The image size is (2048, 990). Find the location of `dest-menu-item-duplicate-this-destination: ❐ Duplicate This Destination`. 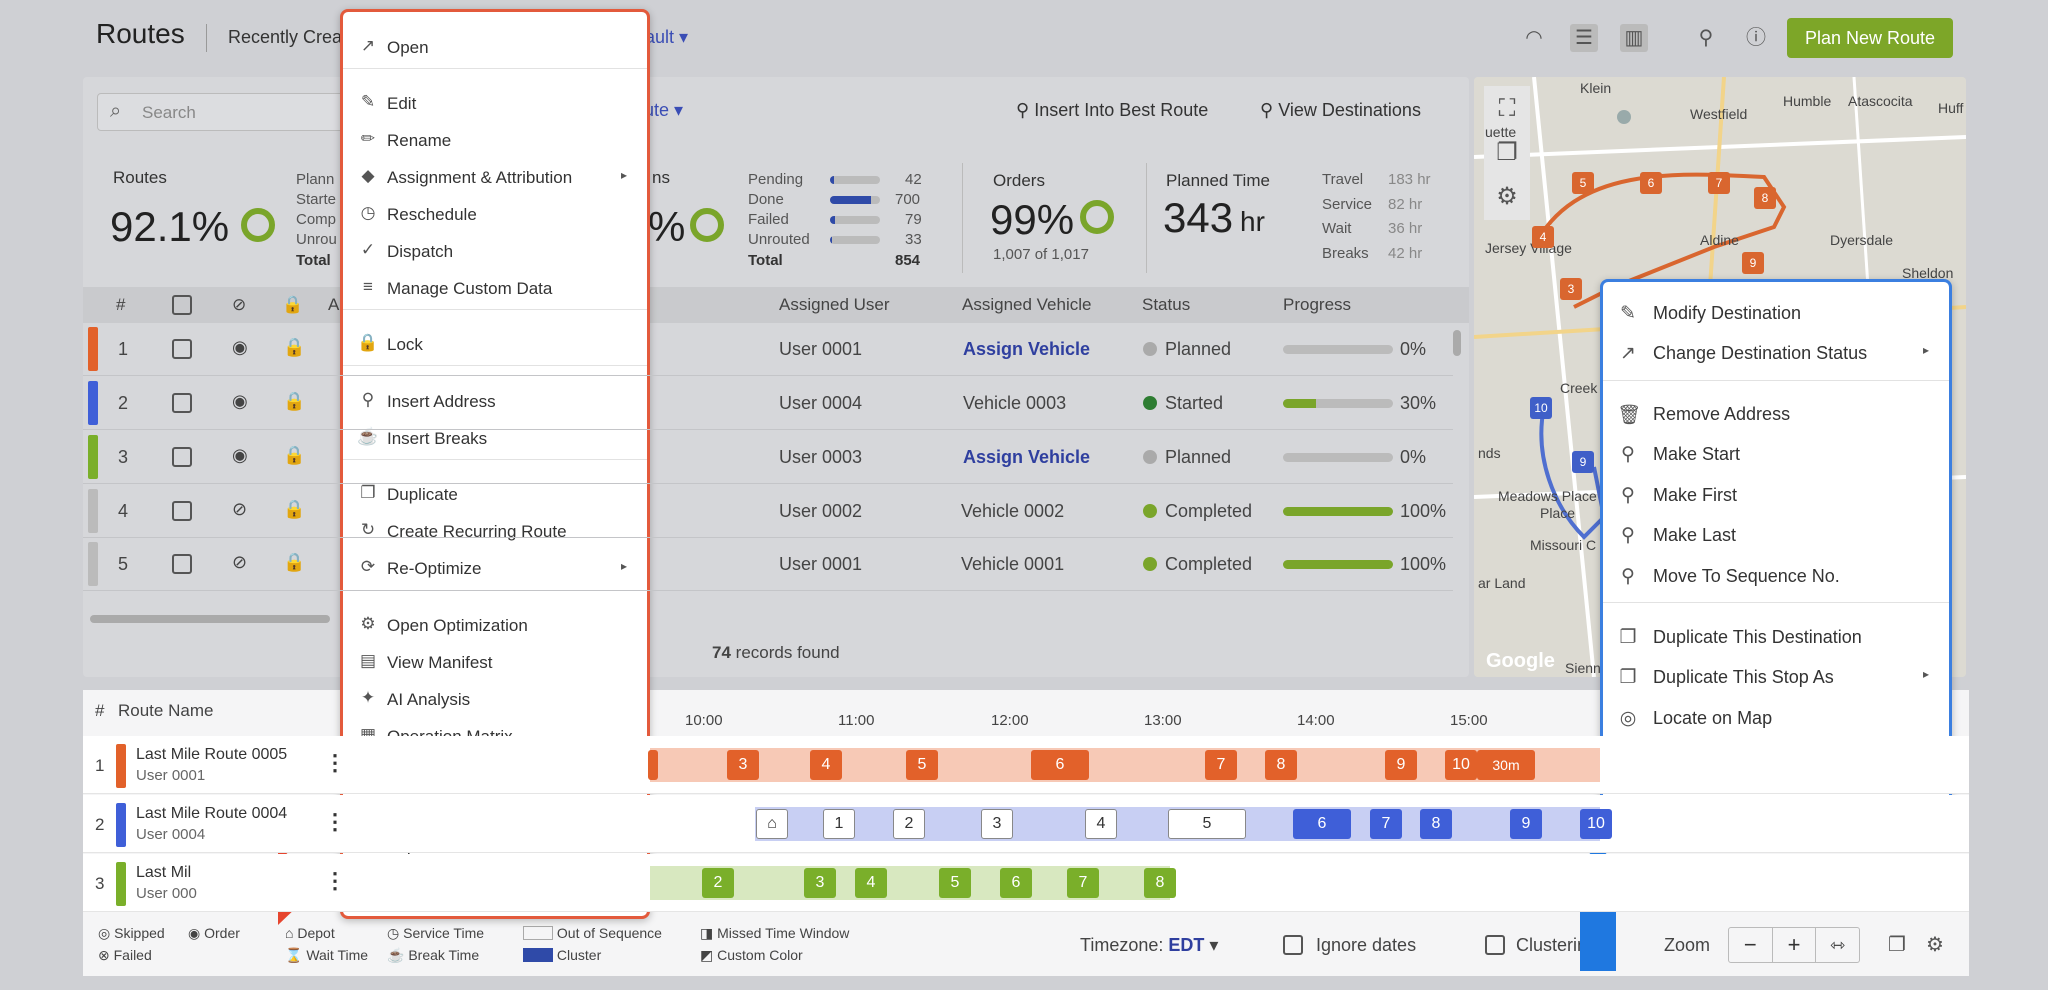

dest-menu-item-duplicate-this-destination: ❐ Duplicate This Destination is located at coordinates (1776, 638).